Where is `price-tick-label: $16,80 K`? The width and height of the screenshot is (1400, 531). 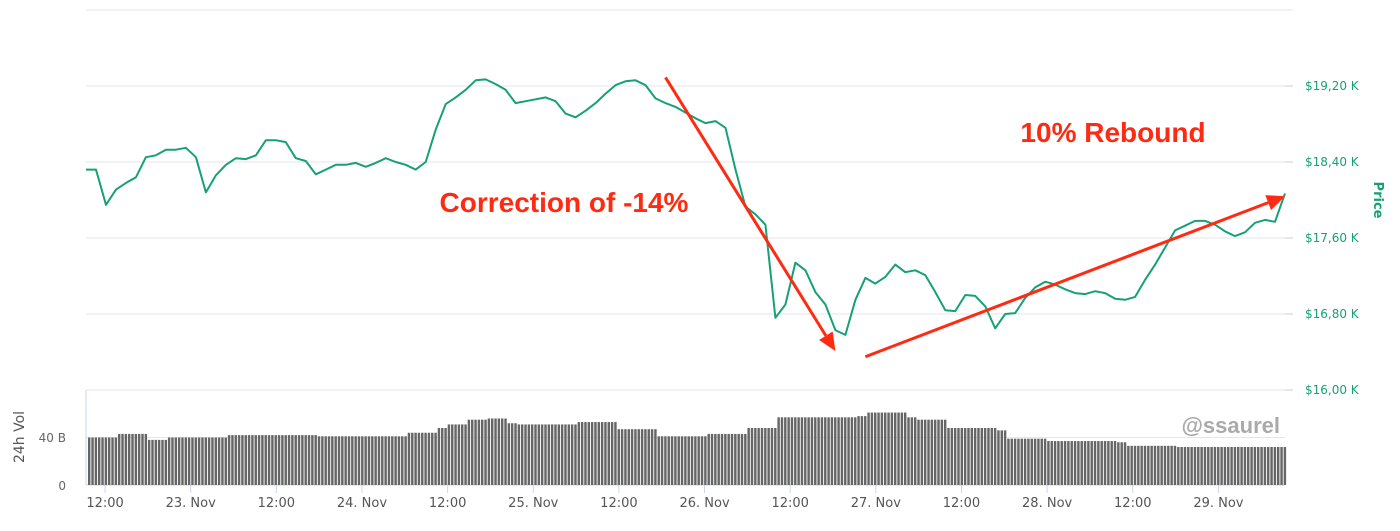 price-tick-label: $16,80 K is located at coordinates (1332, 314).